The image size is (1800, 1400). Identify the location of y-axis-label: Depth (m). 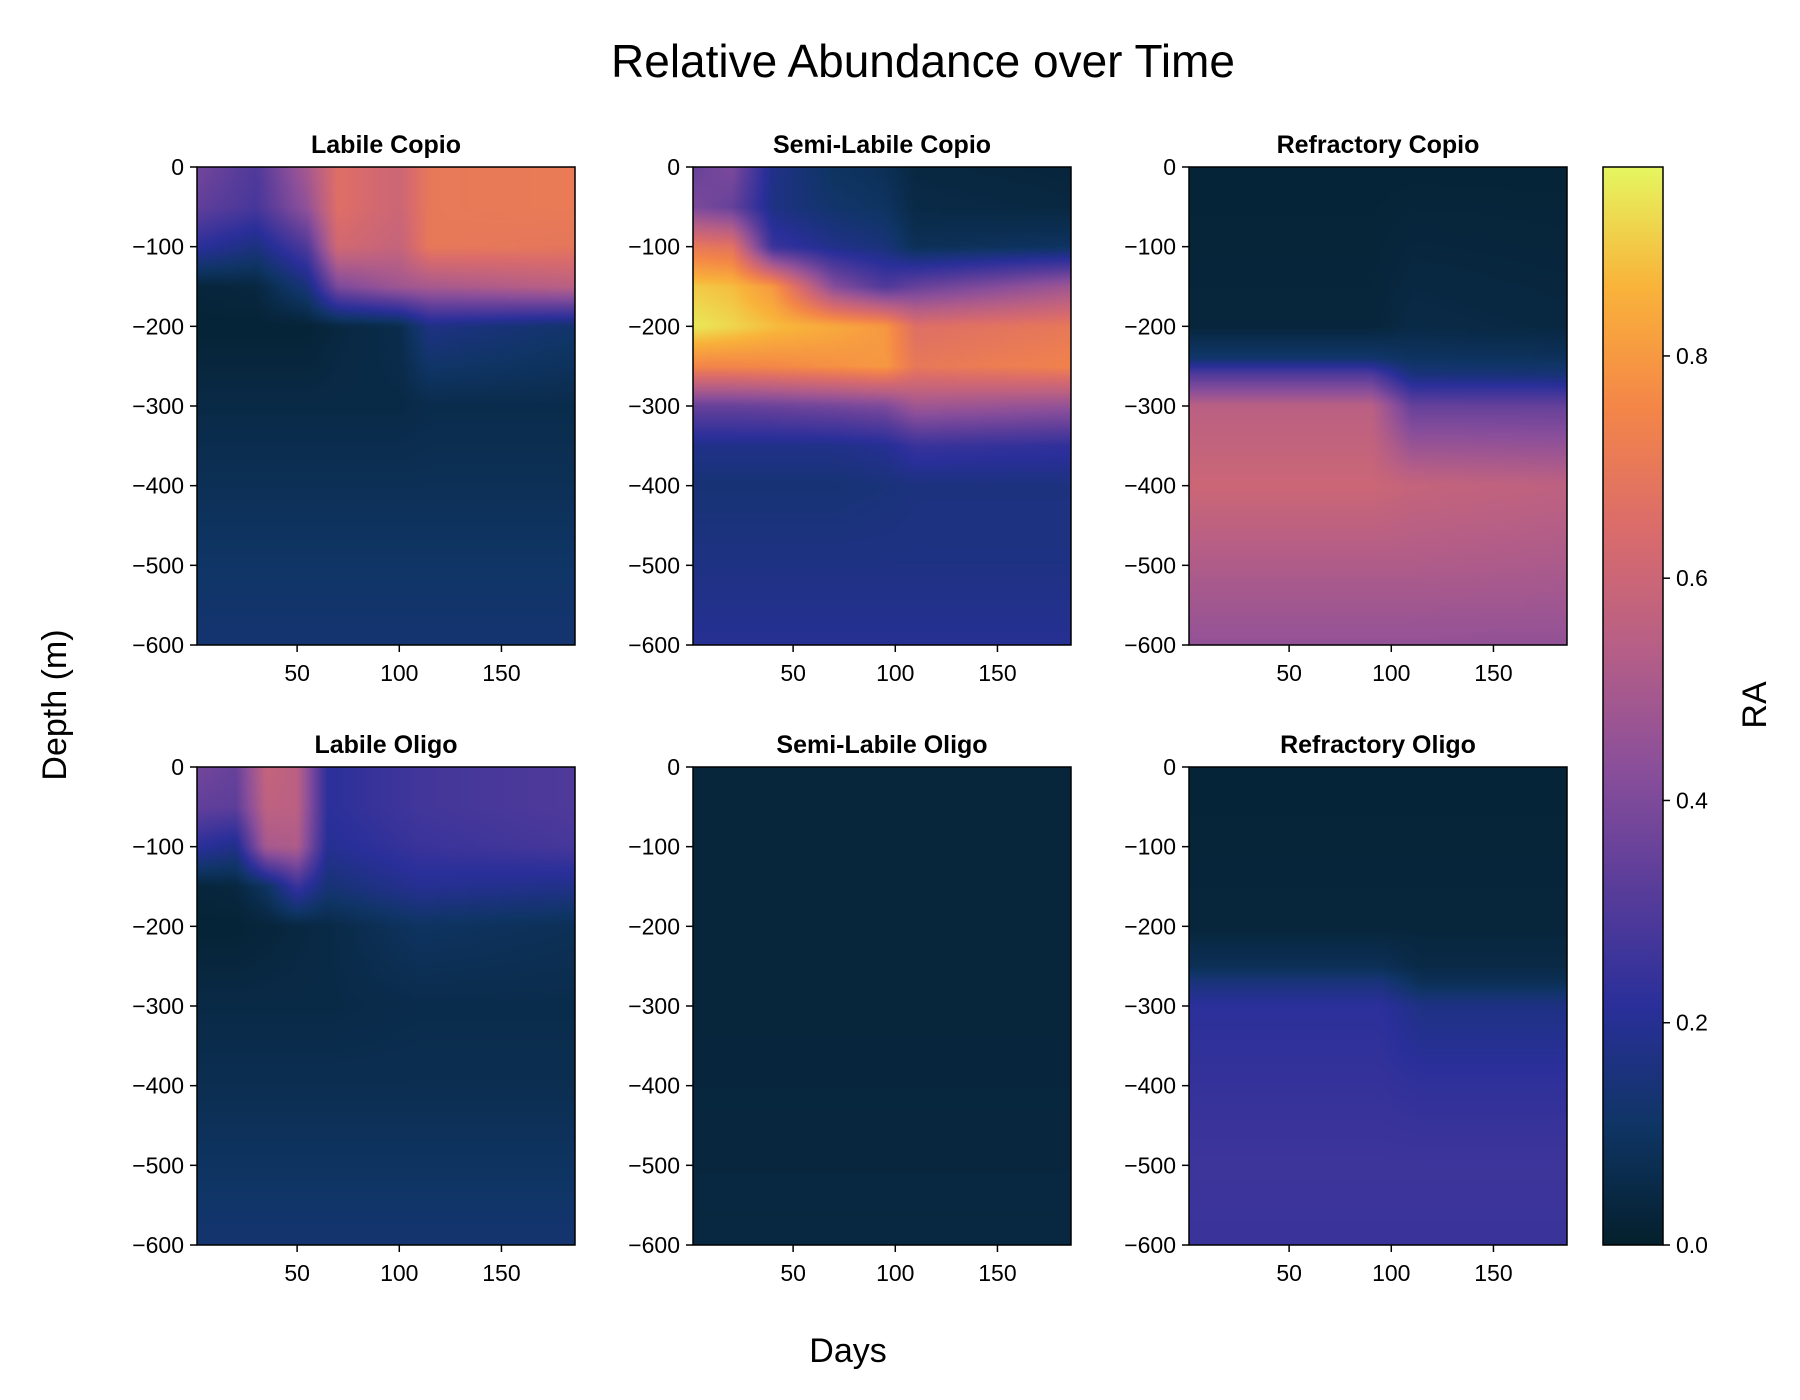
(55, 704).